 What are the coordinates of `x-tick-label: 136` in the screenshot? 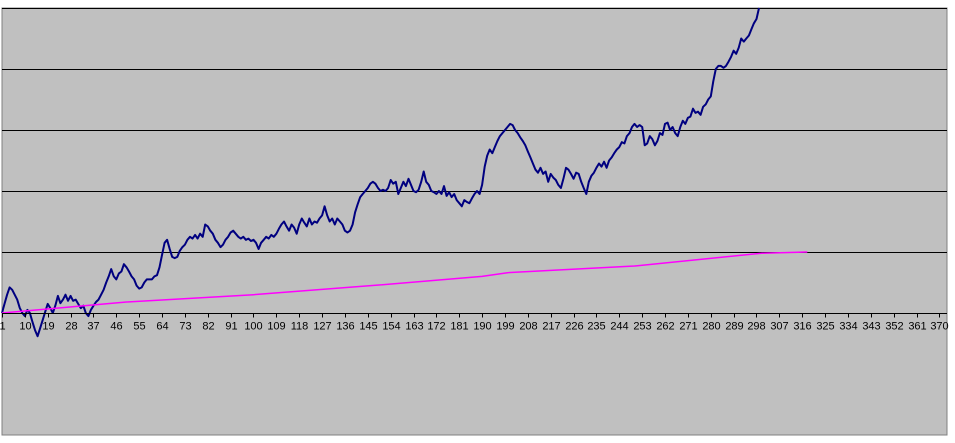 It's located at (345, 327).